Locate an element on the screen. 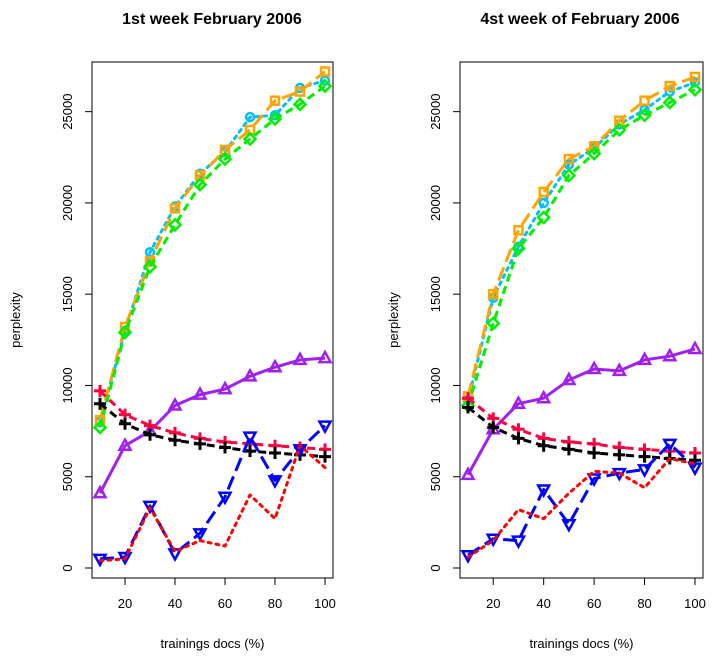  x-axis-label: trainings docs (%) is located at coordinates (581, 643).